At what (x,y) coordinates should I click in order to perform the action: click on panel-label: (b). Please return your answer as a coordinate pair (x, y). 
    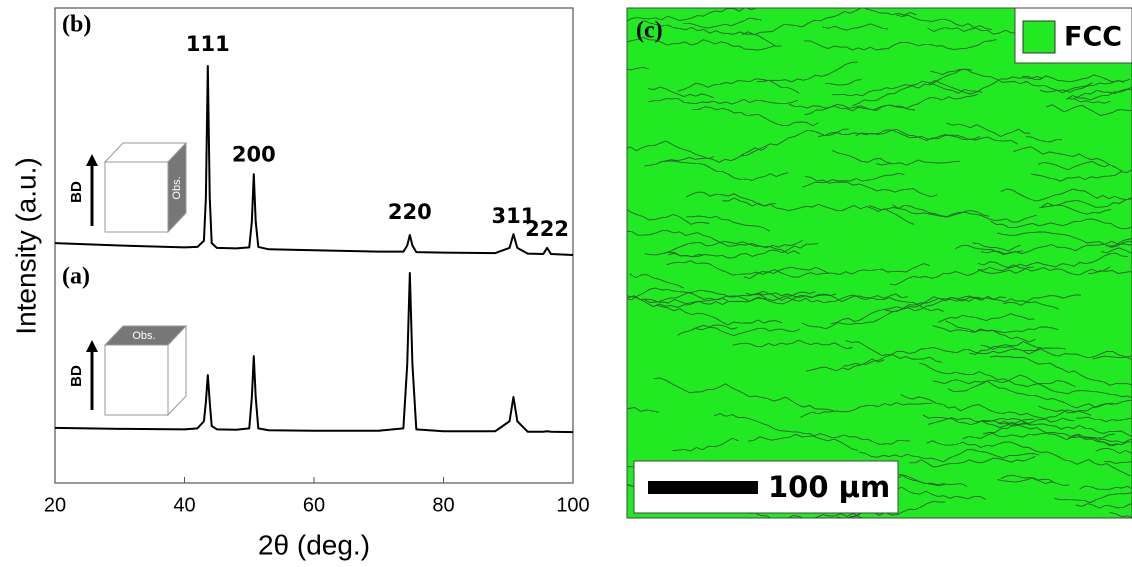
    Looking at the image, I should click on (76, 25).